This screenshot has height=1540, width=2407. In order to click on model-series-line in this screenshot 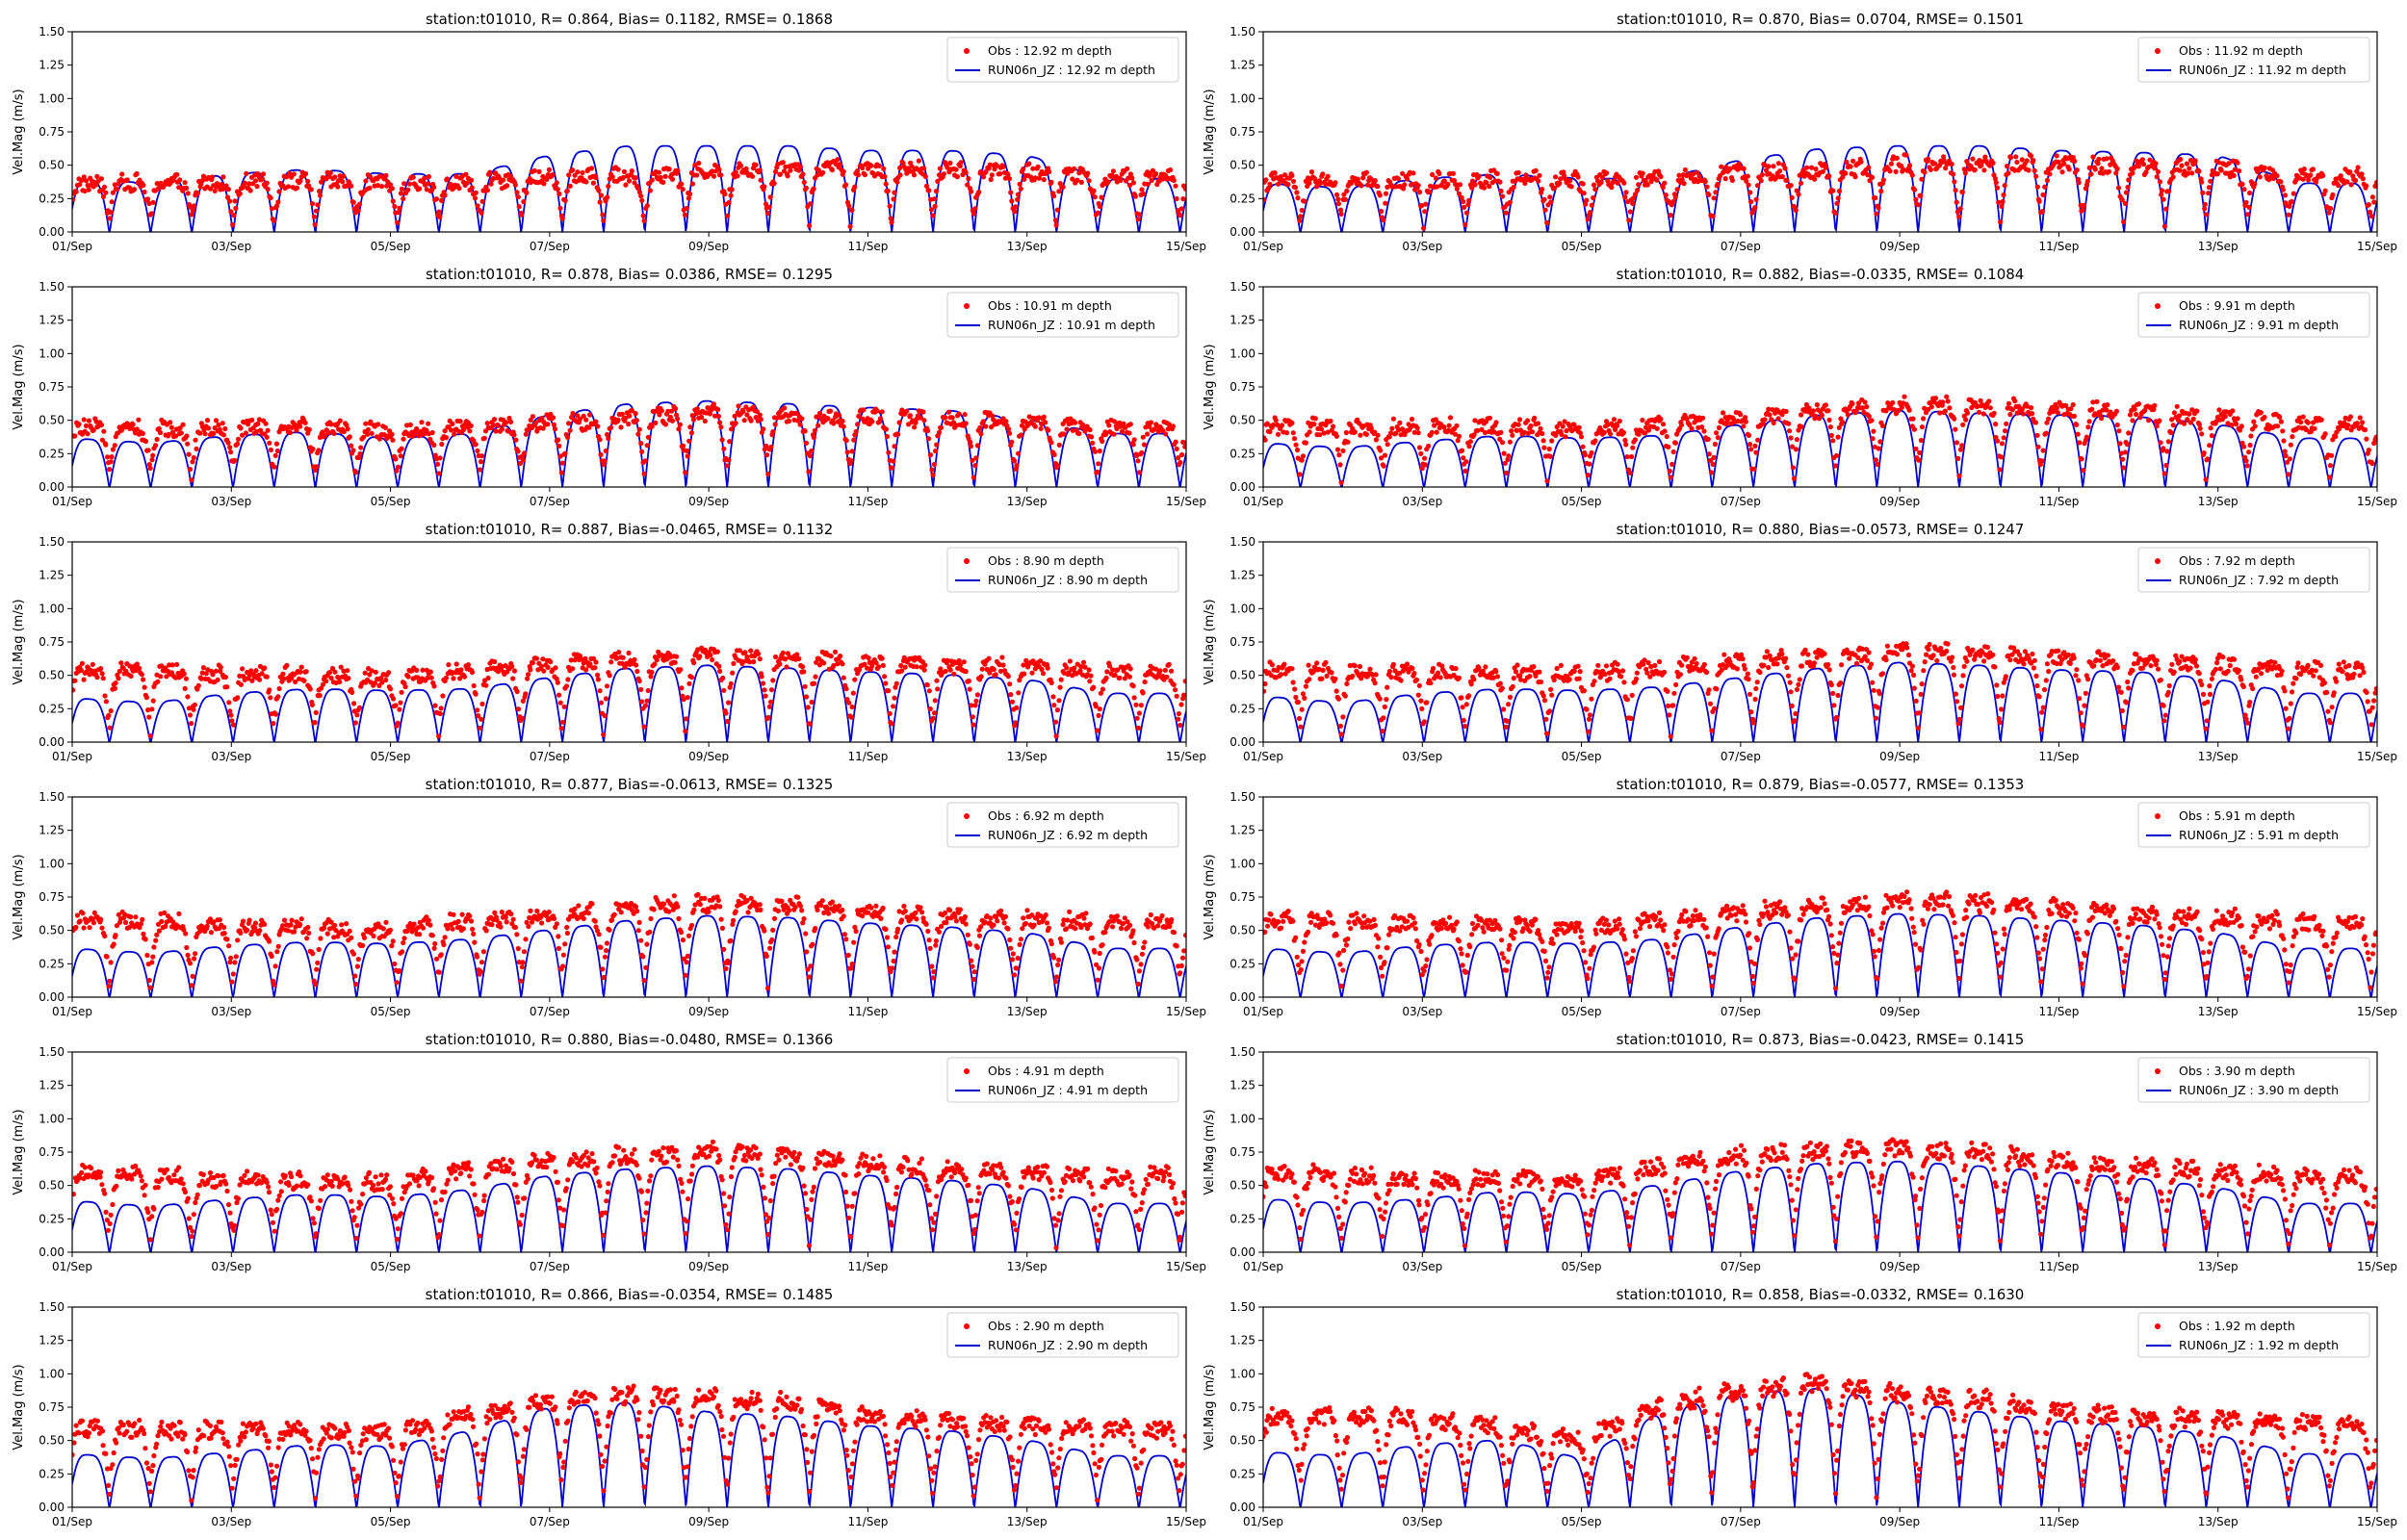, I will do `click(629, 443)`.